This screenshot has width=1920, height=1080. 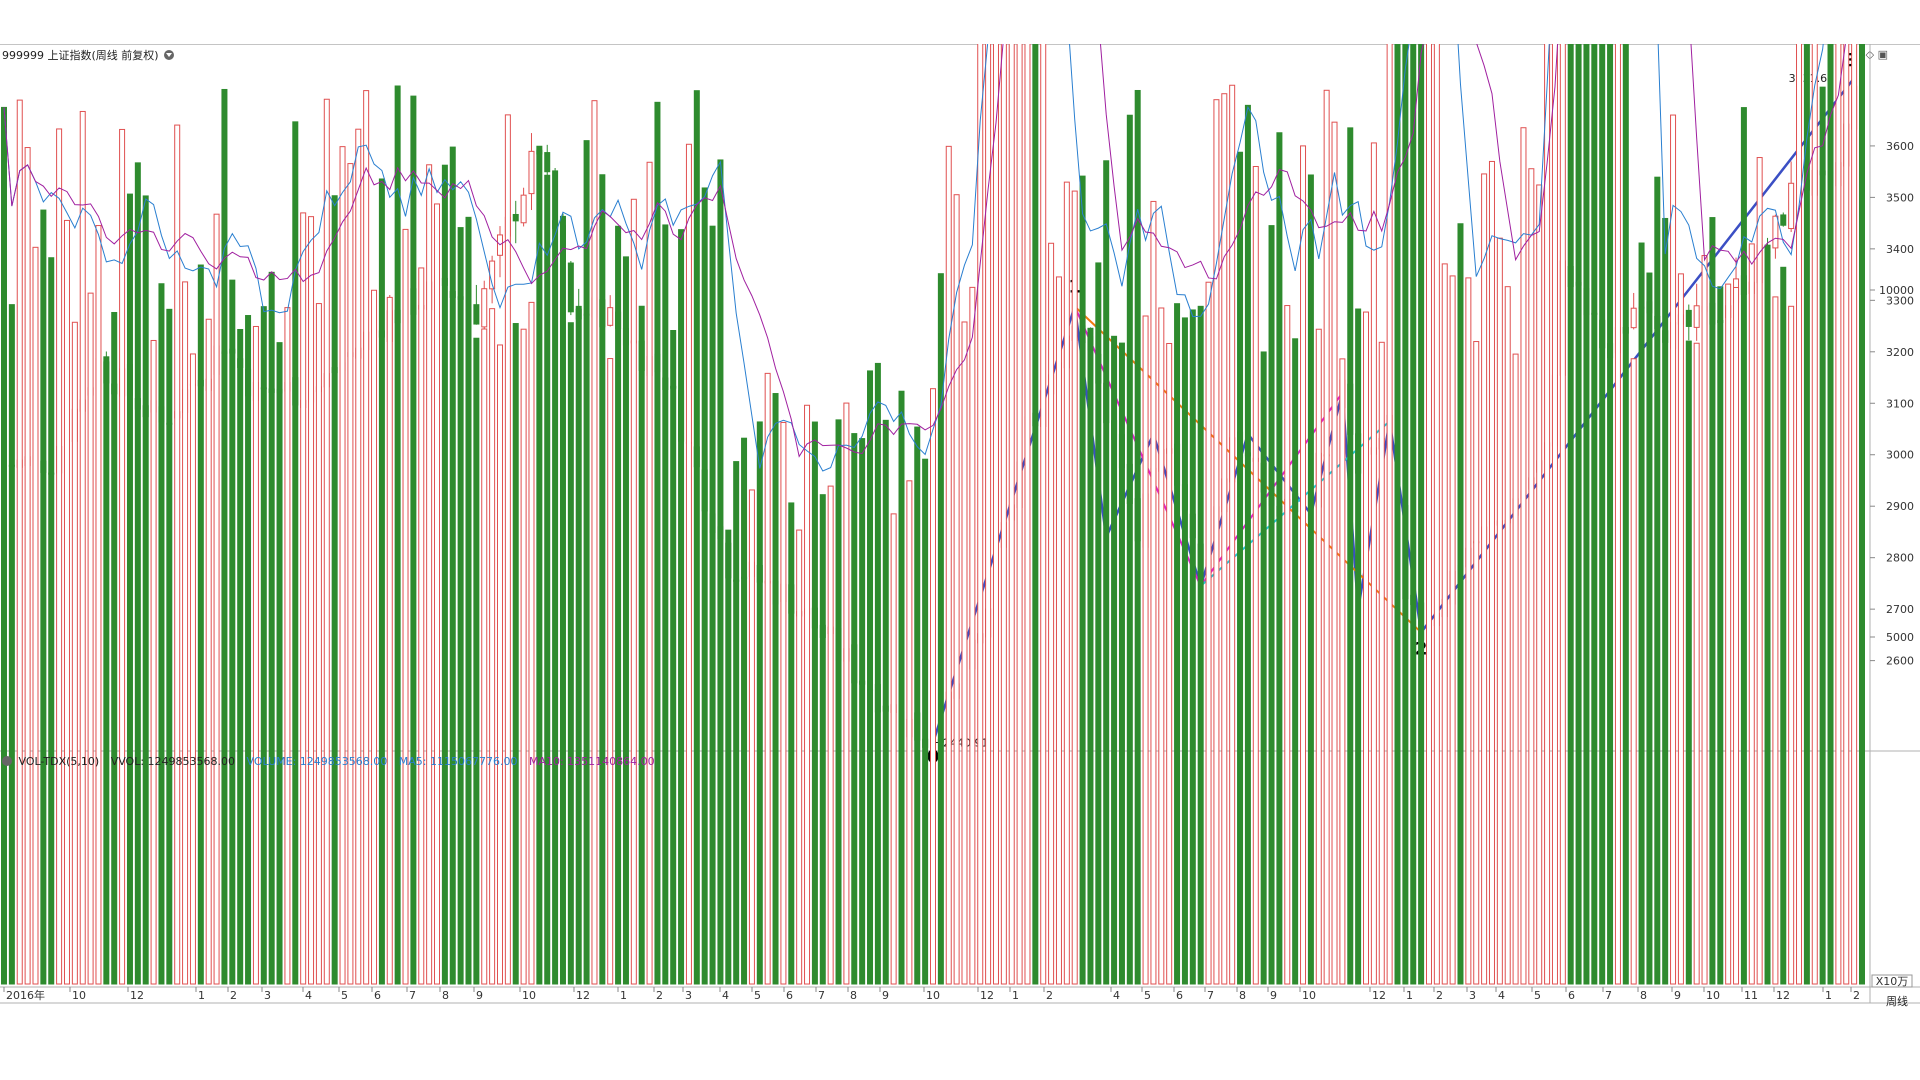 What do you see at coordinates (1897, 1001) in the screenshot?
I see `period-label: 周线` at bounding box center [1897, 1001].